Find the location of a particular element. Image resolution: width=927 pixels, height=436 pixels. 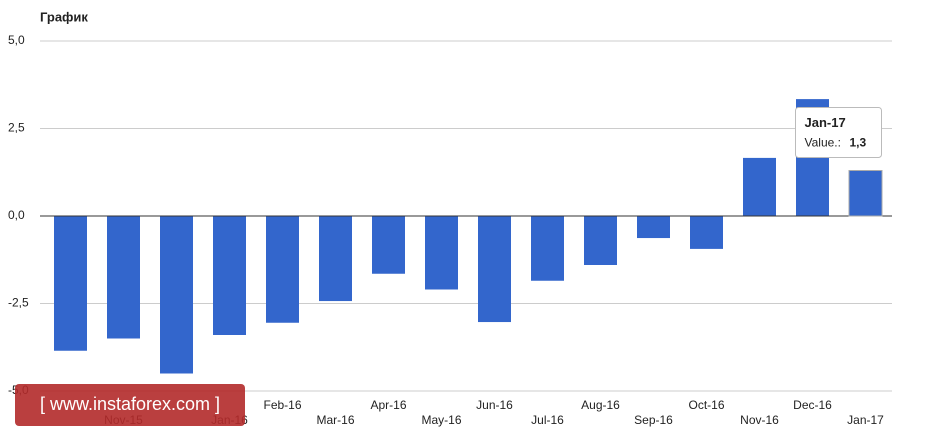

x-tick-label: Jun-16 is located at coordinates (494, 405).